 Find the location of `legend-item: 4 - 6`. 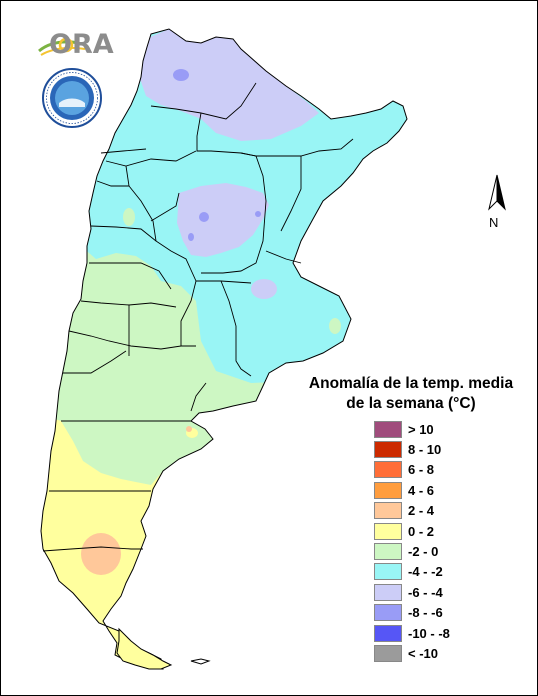

legend-item: 4 - 6 is located at coordinates (412, 490).